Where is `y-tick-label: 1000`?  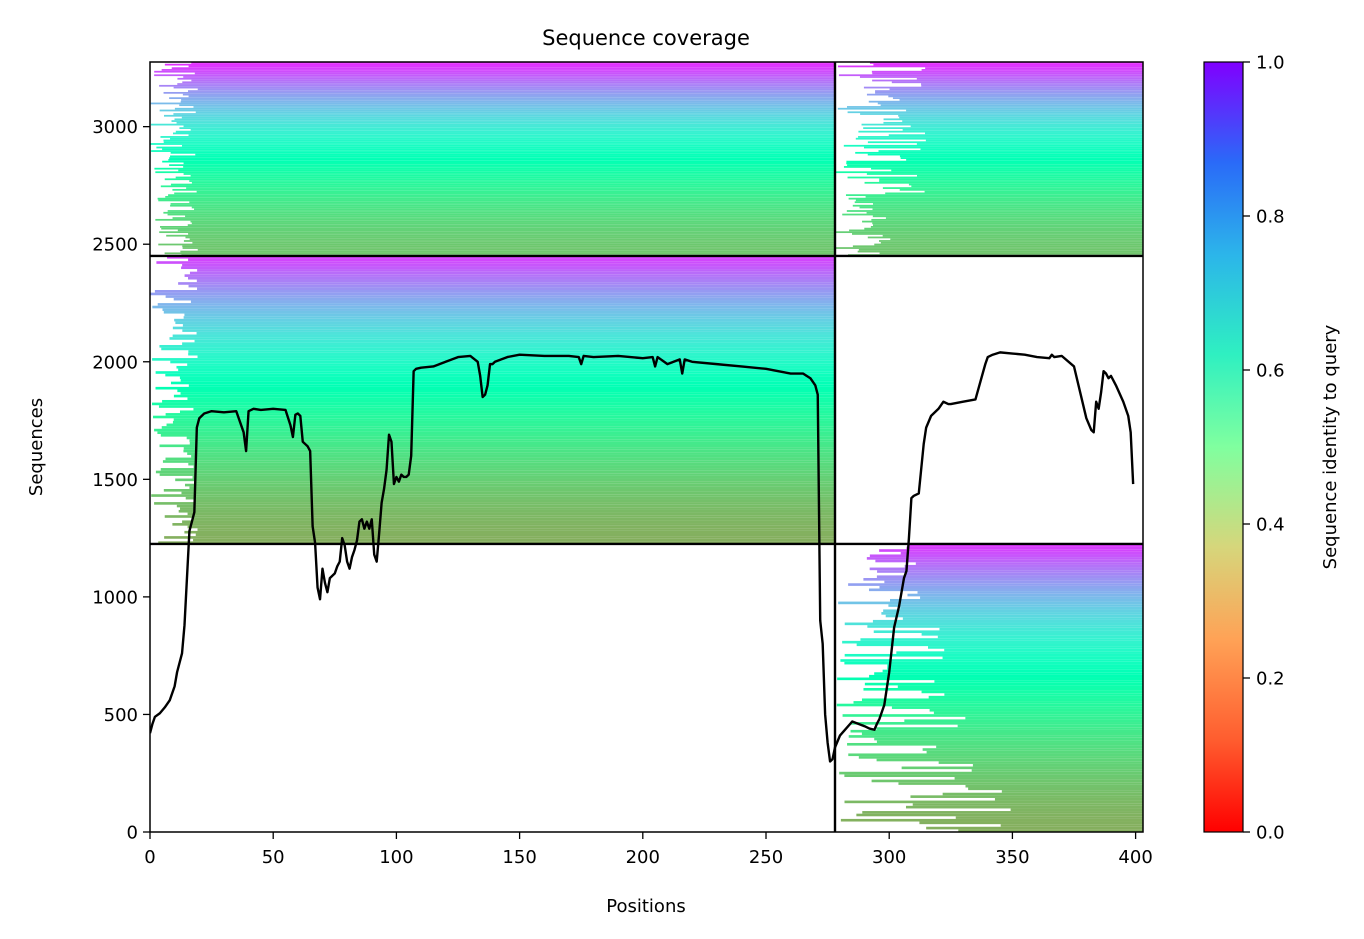
y-tick-label: 1000 is located at coordinates (115, 597).